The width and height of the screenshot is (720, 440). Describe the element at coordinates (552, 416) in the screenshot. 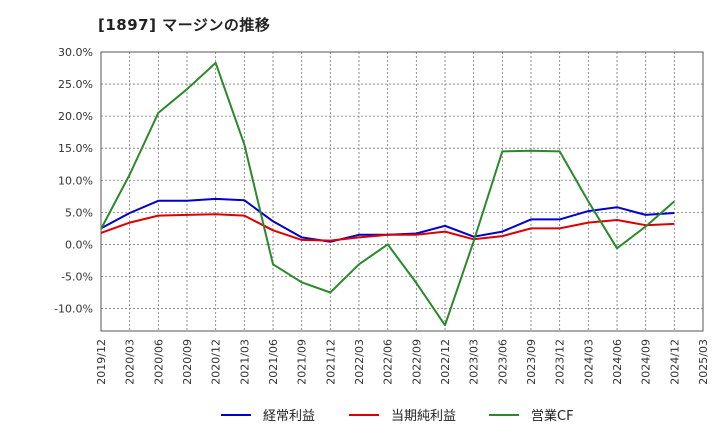

I see `legend-label: 営業CF` at that location.